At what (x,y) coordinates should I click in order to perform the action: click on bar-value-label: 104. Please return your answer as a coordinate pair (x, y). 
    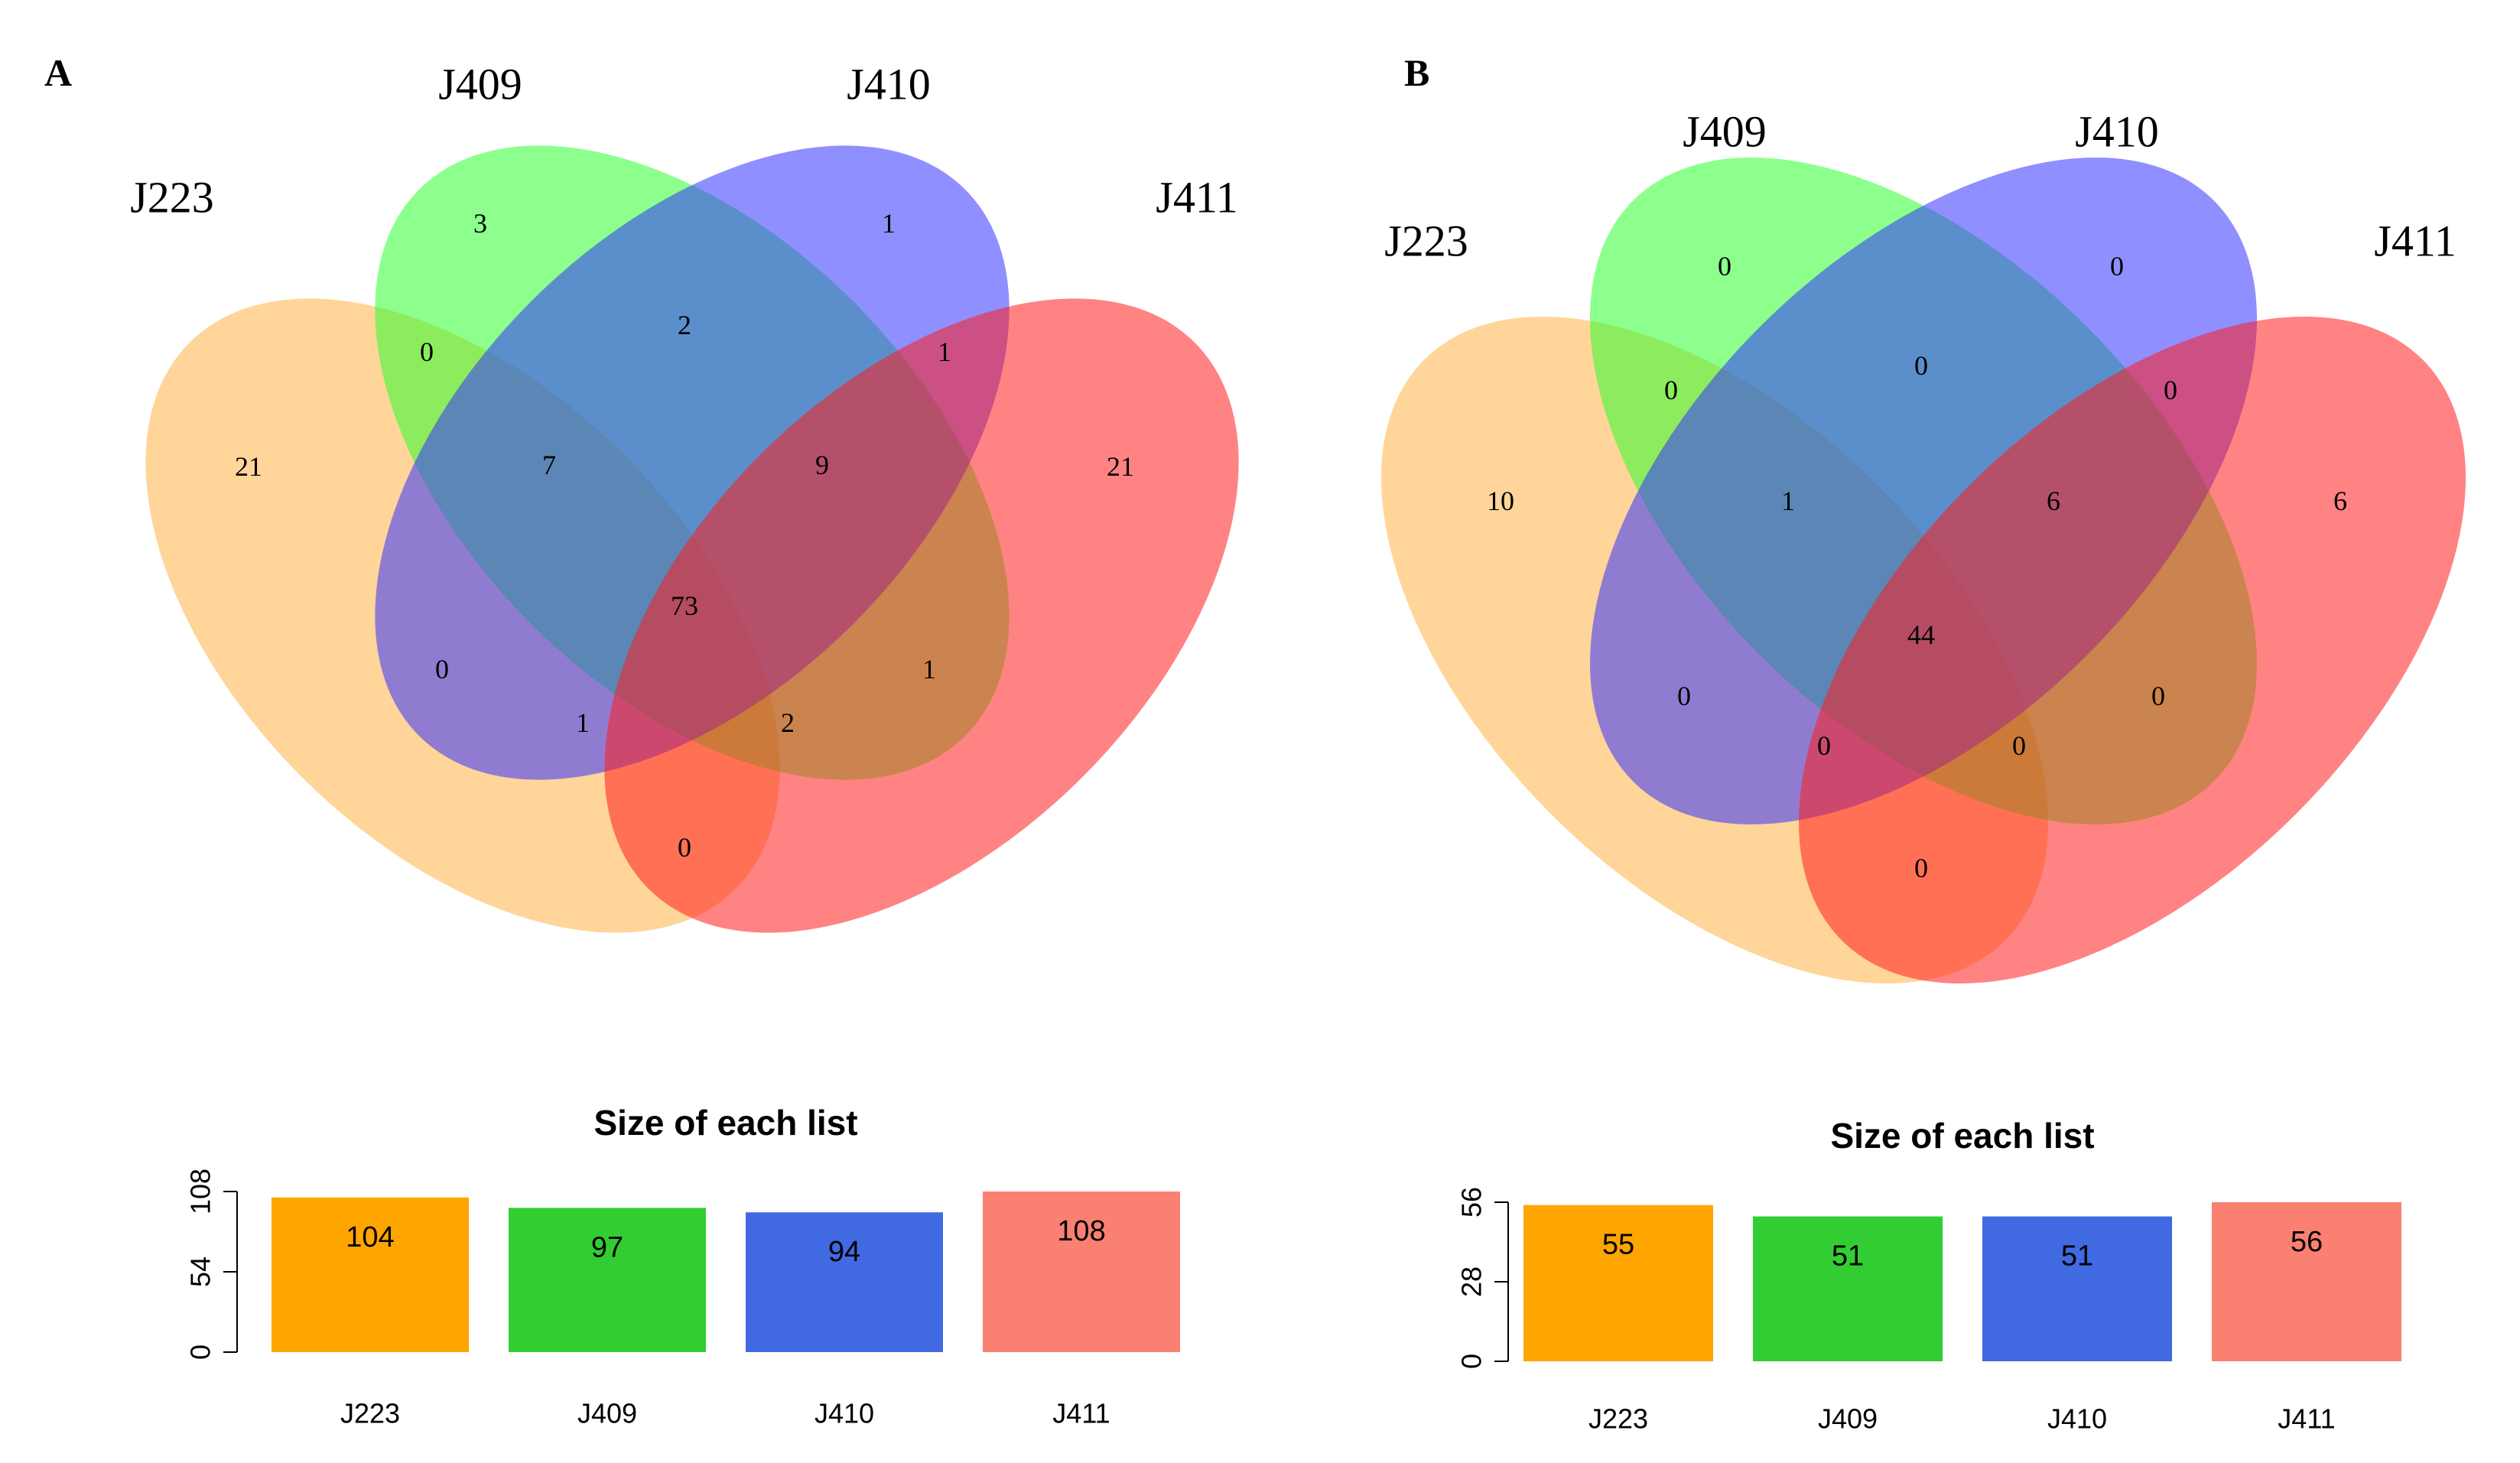
    Looking at the image, I should click on (370, 1237).